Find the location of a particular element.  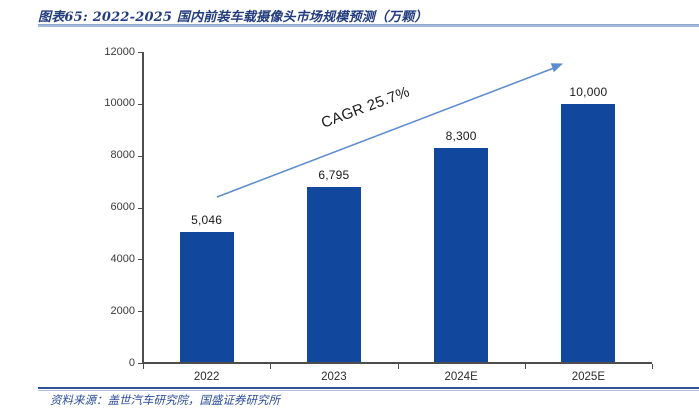

y-axis-tick-label: 8000 is located at coordinates (122, 155).